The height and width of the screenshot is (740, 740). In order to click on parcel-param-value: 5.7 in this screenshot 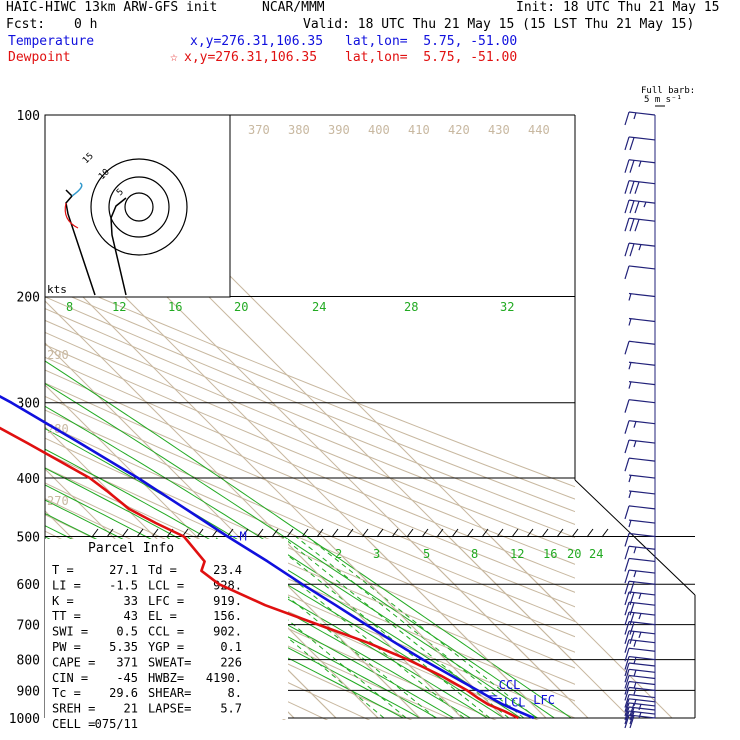, I will do `click(231, 709)`.